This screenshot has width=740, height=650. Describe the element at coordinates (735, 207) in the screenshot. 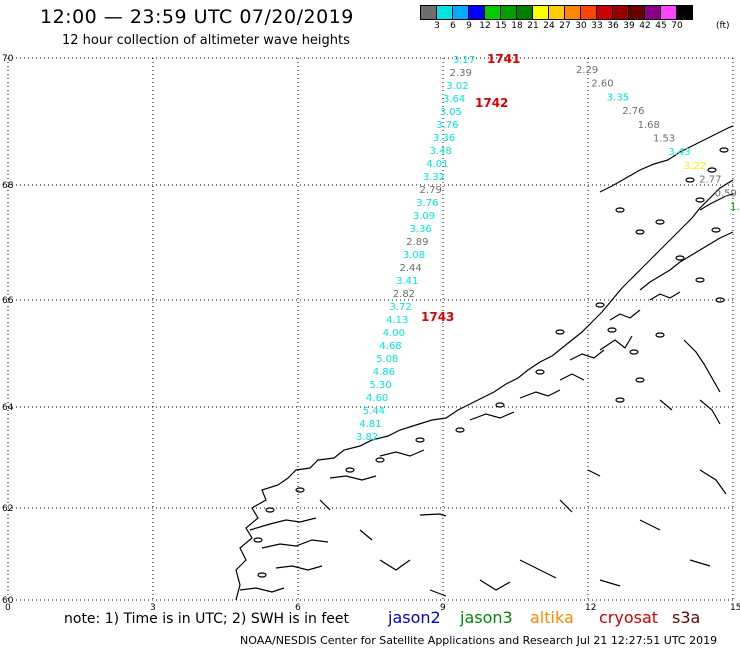

I see `wave-height-value: 1.95` at that location.